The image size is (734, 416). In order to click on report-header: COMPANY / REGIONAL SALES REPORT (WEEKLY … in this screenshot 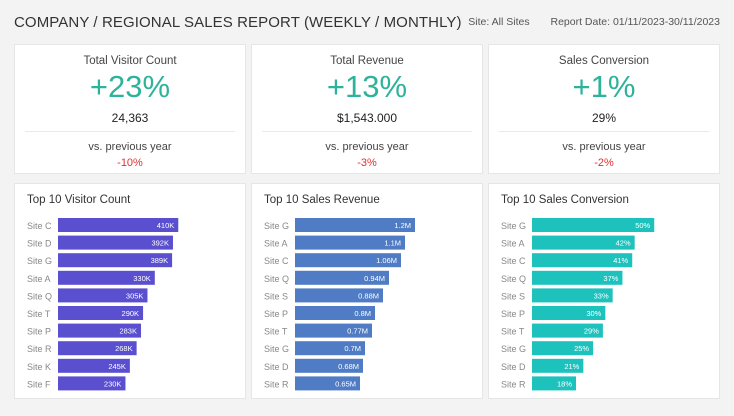, I will do `click(367, 25)`.